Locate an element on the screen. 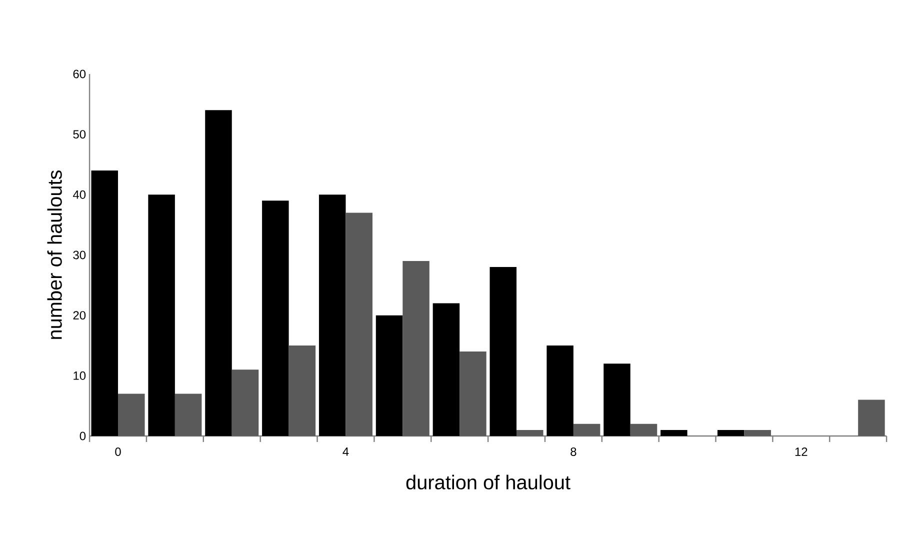  y-tick-label: 60 is located at coordinates (79, 74).